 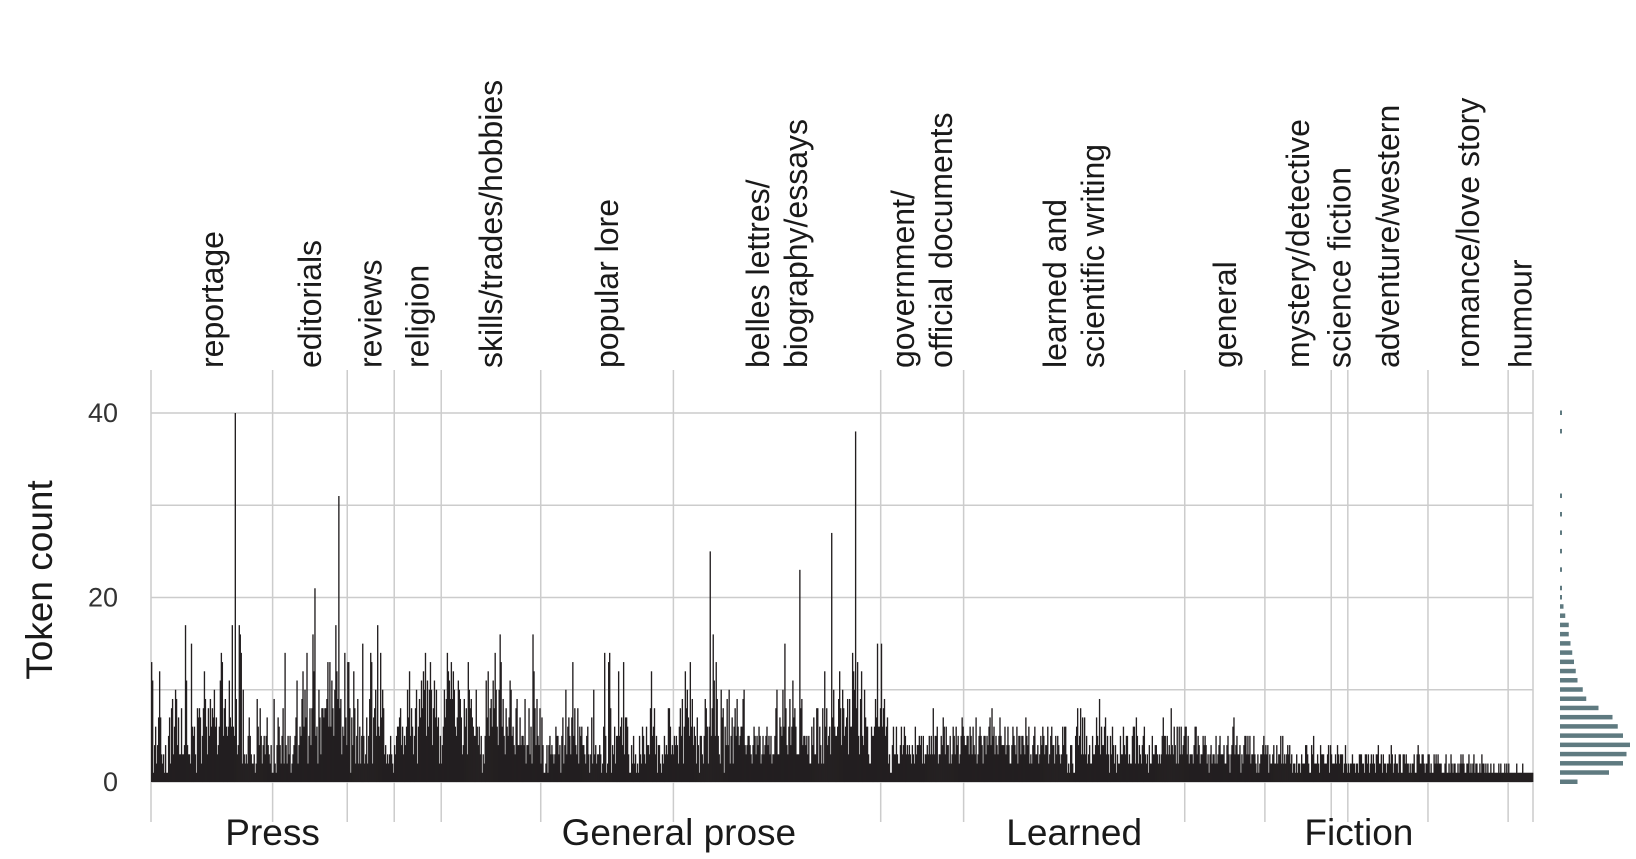 What do you see at coordinates (103, 597) in the screenshot?
I see `y-axis: 0 20 40` at bounding box center [103, 597].